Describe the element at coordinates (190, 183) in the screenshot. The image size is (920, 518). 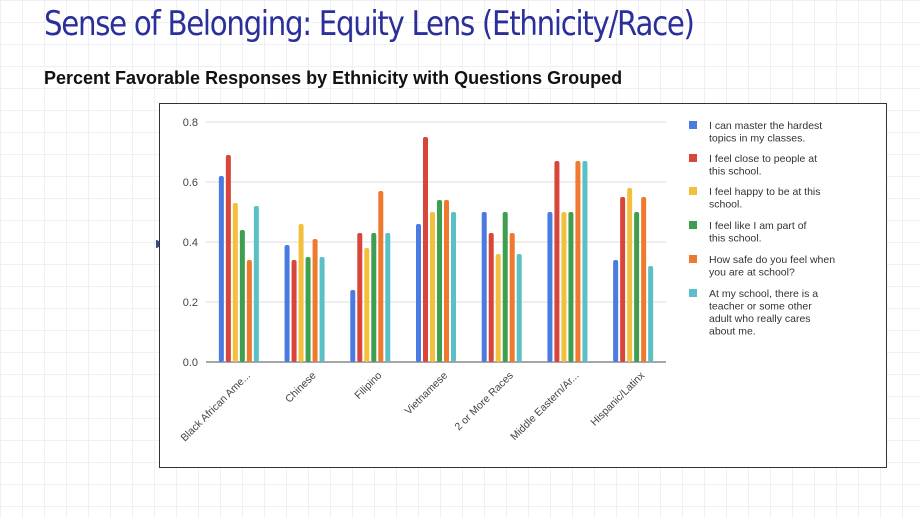
I see `y-tick-label: 0.6` at that location.